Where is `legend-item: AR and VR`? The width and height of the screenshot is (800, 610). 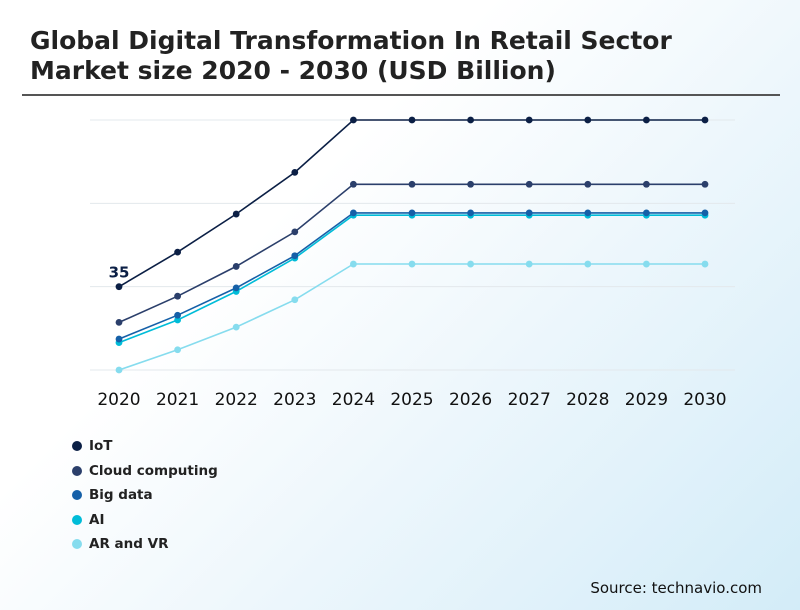 legend-item: AR and VR is located at coordinates (145, 544).